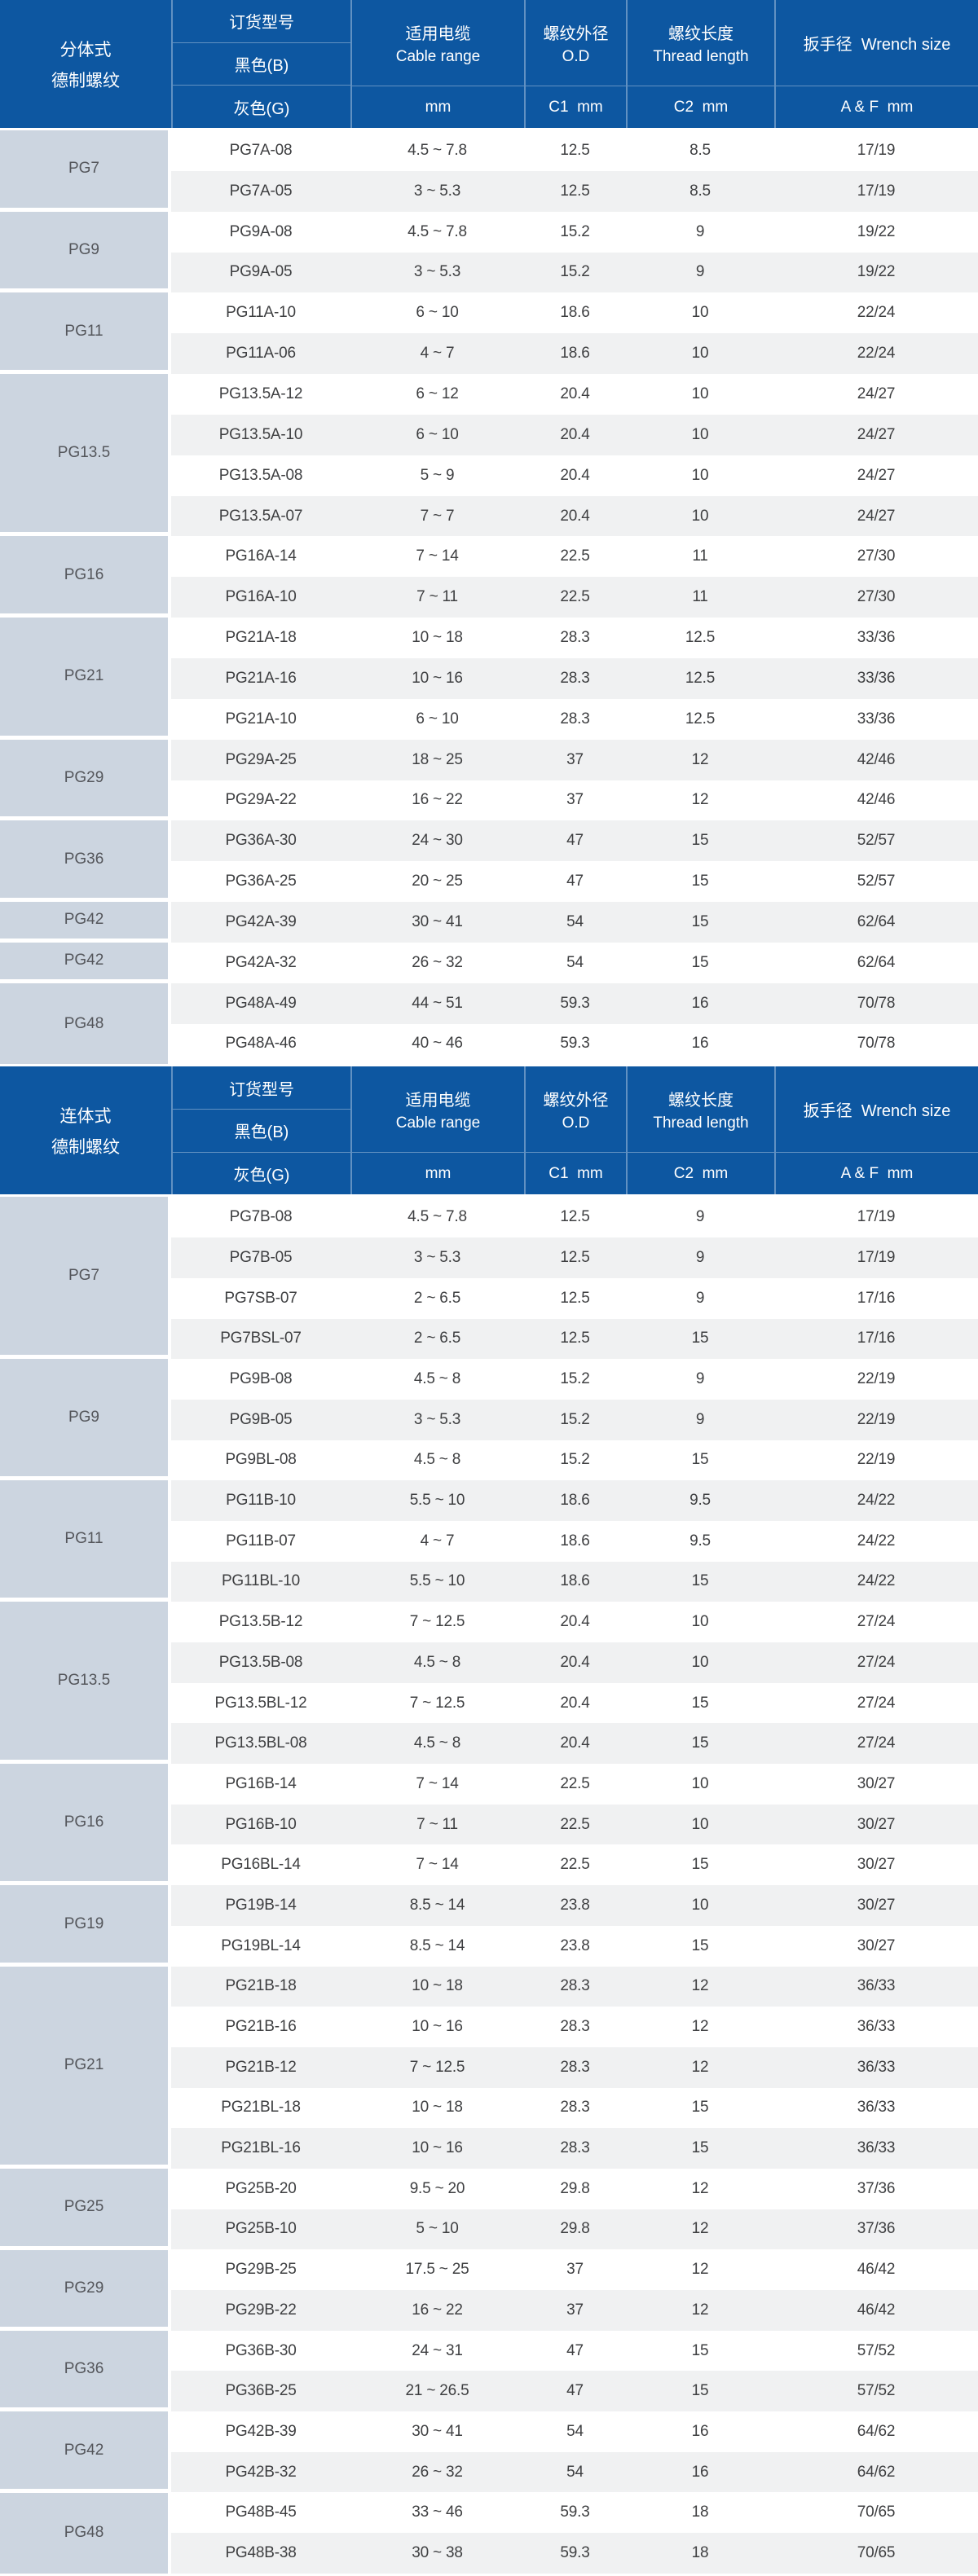 The image size is (978, 2576). I want to click on cell-wrench-size: 24/27, so click(876, 393).